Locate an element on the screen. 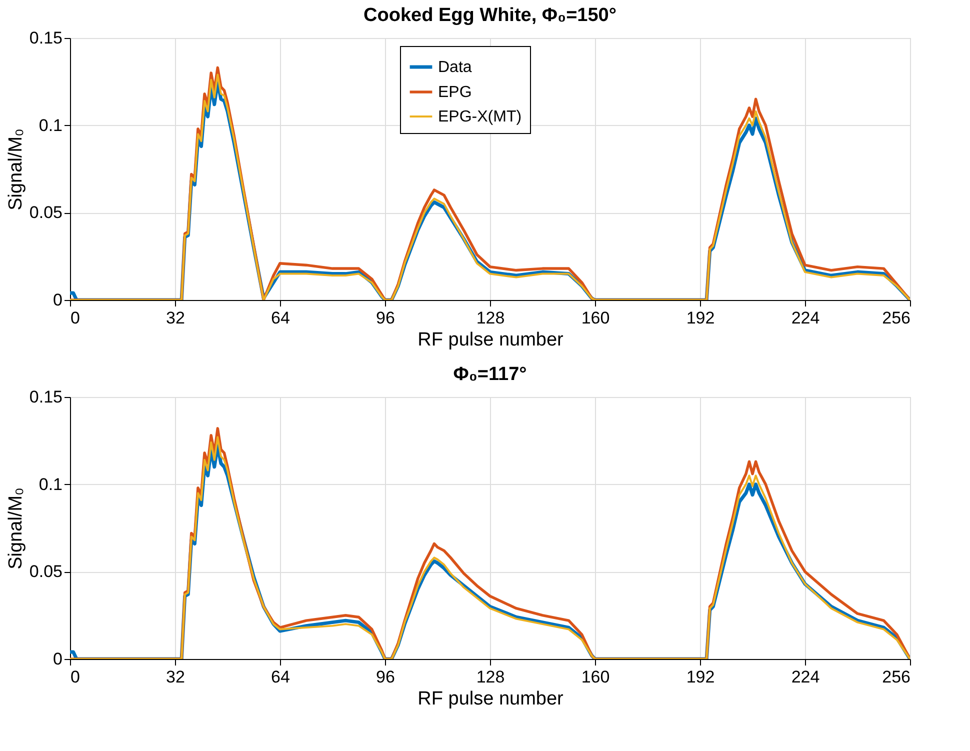 This screenshot has width=970, height=751. chart-title: Φ₀=117° is located at coordinates (490, 374).